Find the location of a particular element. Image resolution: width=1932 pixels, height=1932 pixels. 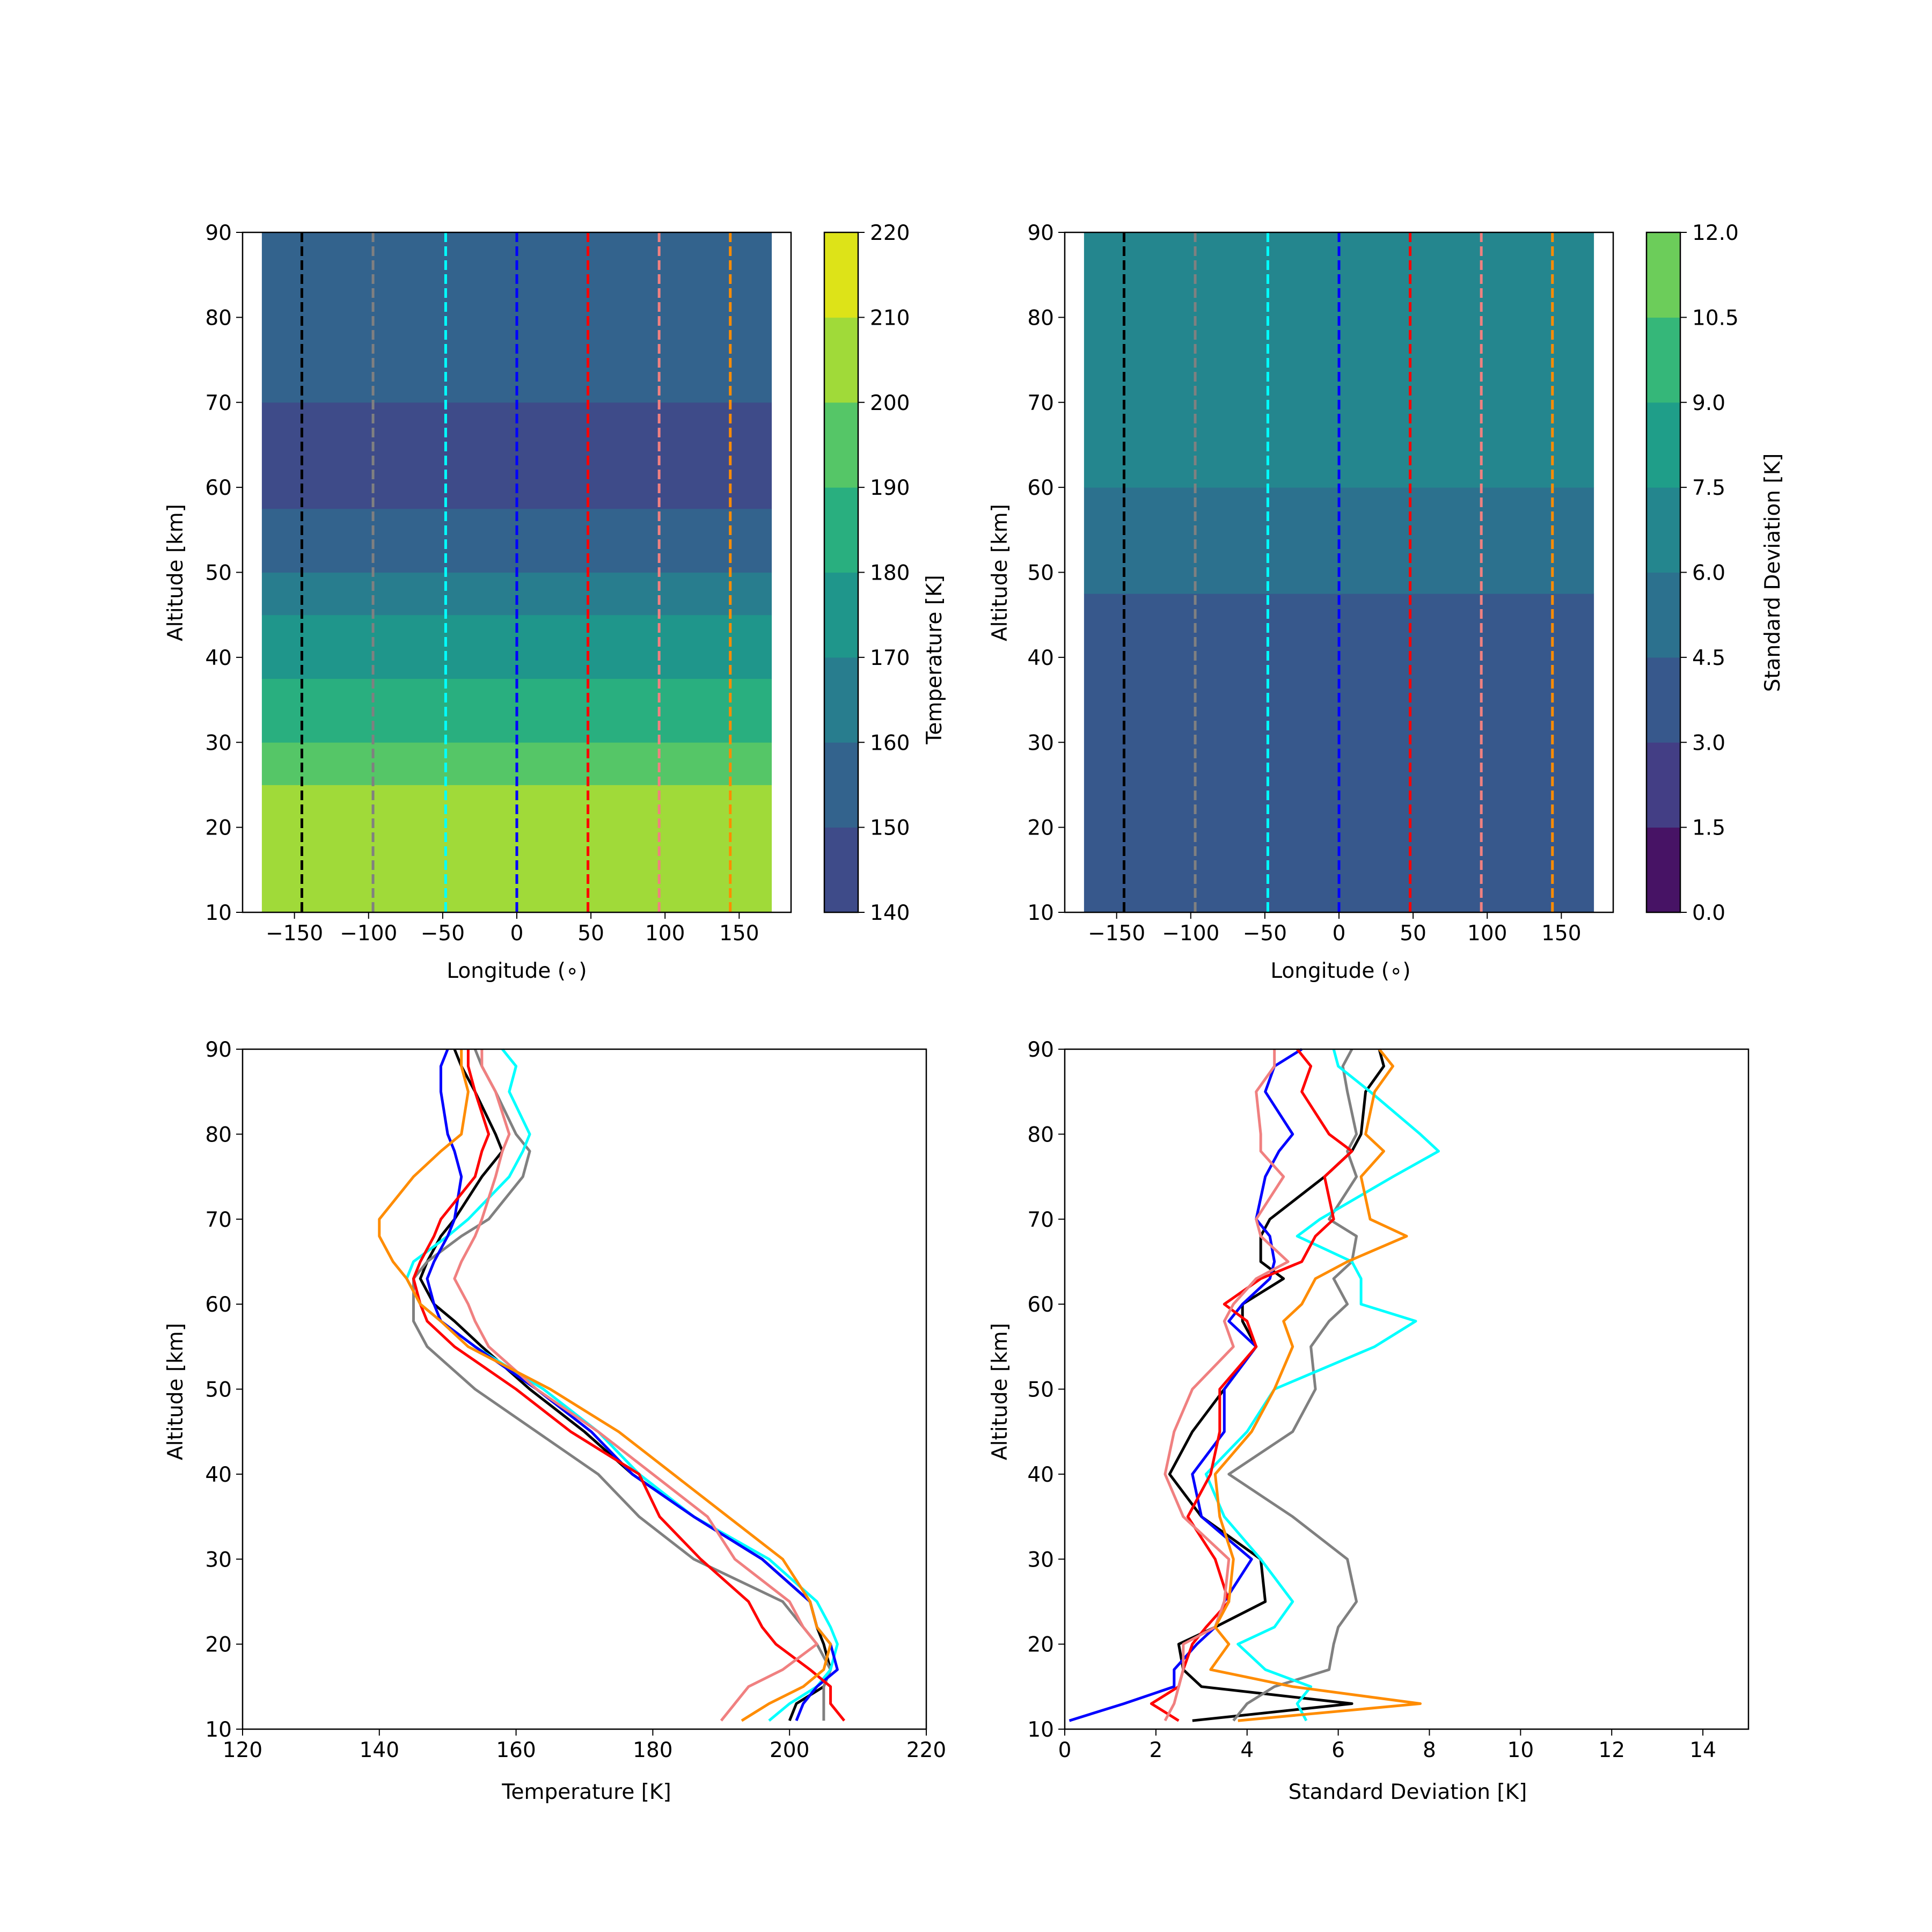

stddev-profiles-ytick-label: 80 is located at coordinates (1040, 1135).